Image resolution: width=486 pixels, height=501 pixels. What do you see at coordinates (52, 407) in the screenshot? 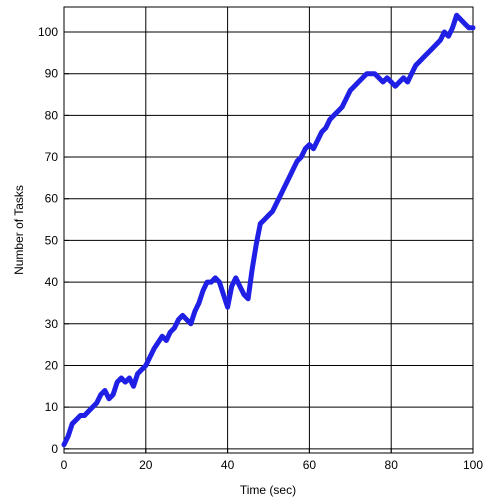
I see `y-tick-label: 10` at bounding box center [52, 407].